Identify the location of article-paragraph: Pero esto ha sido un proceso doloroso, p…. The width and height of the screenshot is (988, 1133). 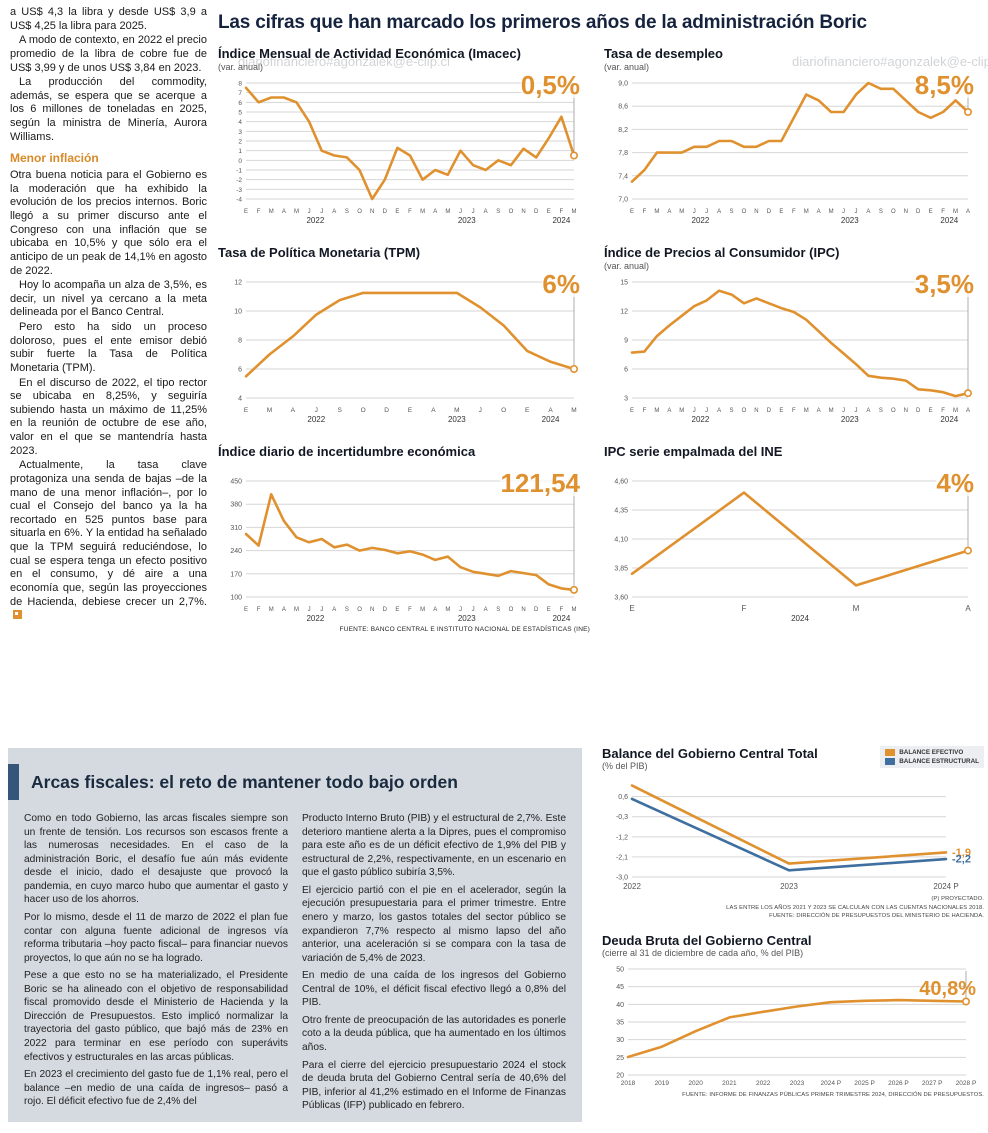
(108, 347).